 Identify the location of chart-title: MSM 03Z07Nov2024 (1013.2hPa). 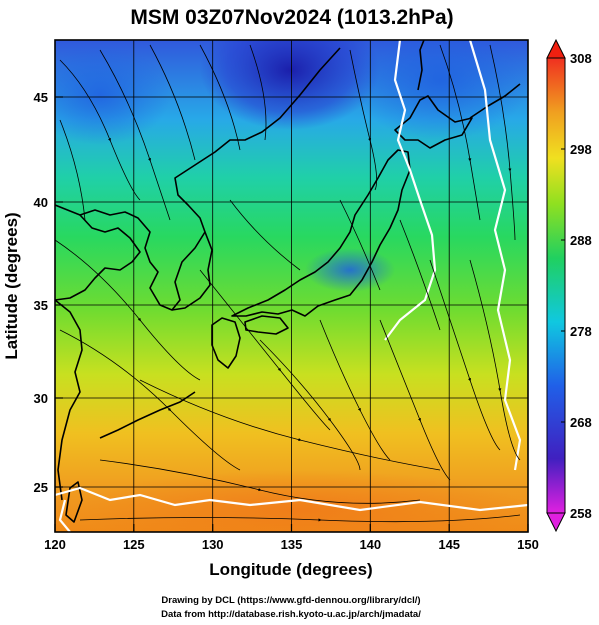
(291, 17).